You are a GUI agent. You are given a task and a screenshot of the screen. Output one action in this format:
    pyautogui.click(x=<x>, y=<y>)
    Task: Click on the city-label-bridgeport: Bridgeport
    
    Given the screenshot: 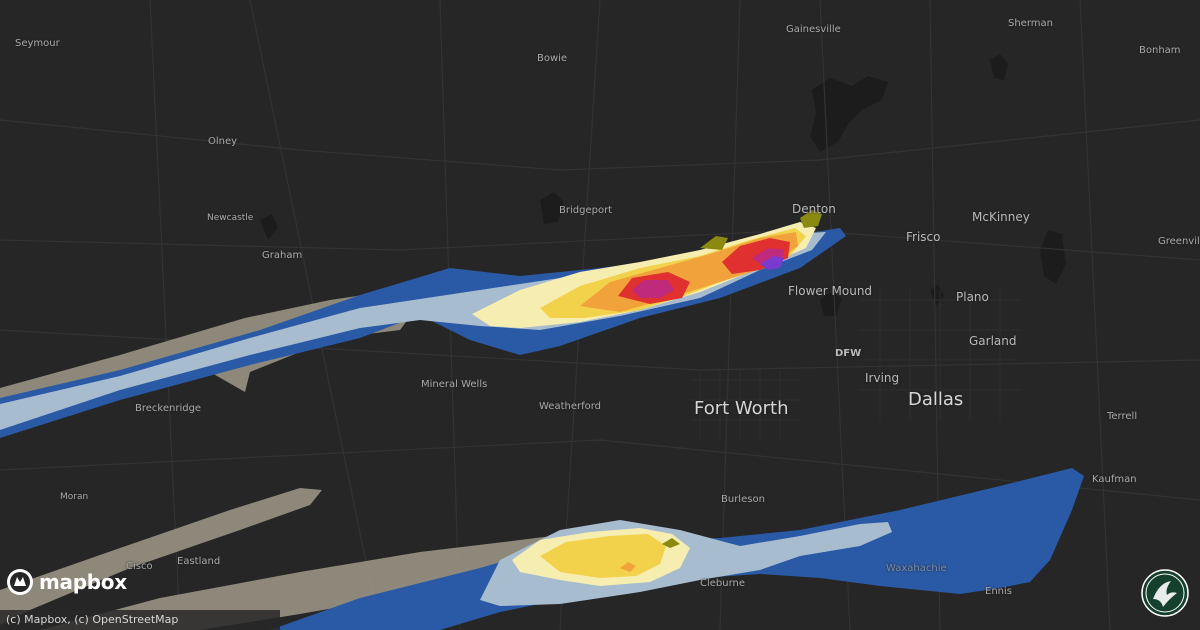 What is the action you would take?
    pyautogui.click(x=586, y=210)
    